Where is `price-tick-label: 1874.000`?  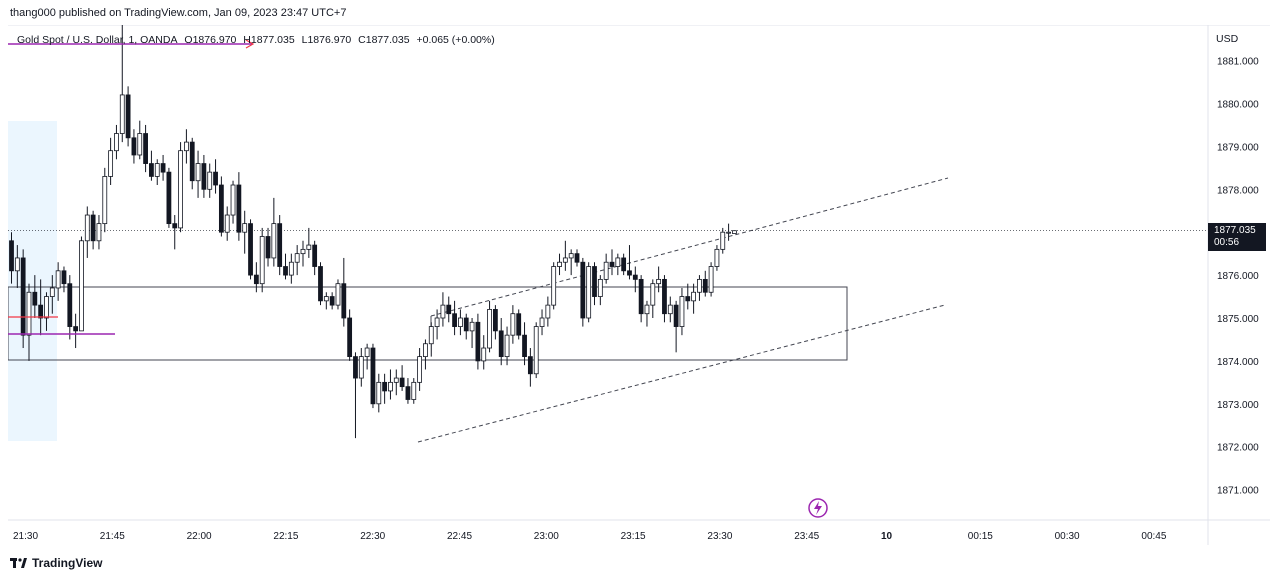
price-tick-label: 1874.000 is located at coordinates (1238, 362).